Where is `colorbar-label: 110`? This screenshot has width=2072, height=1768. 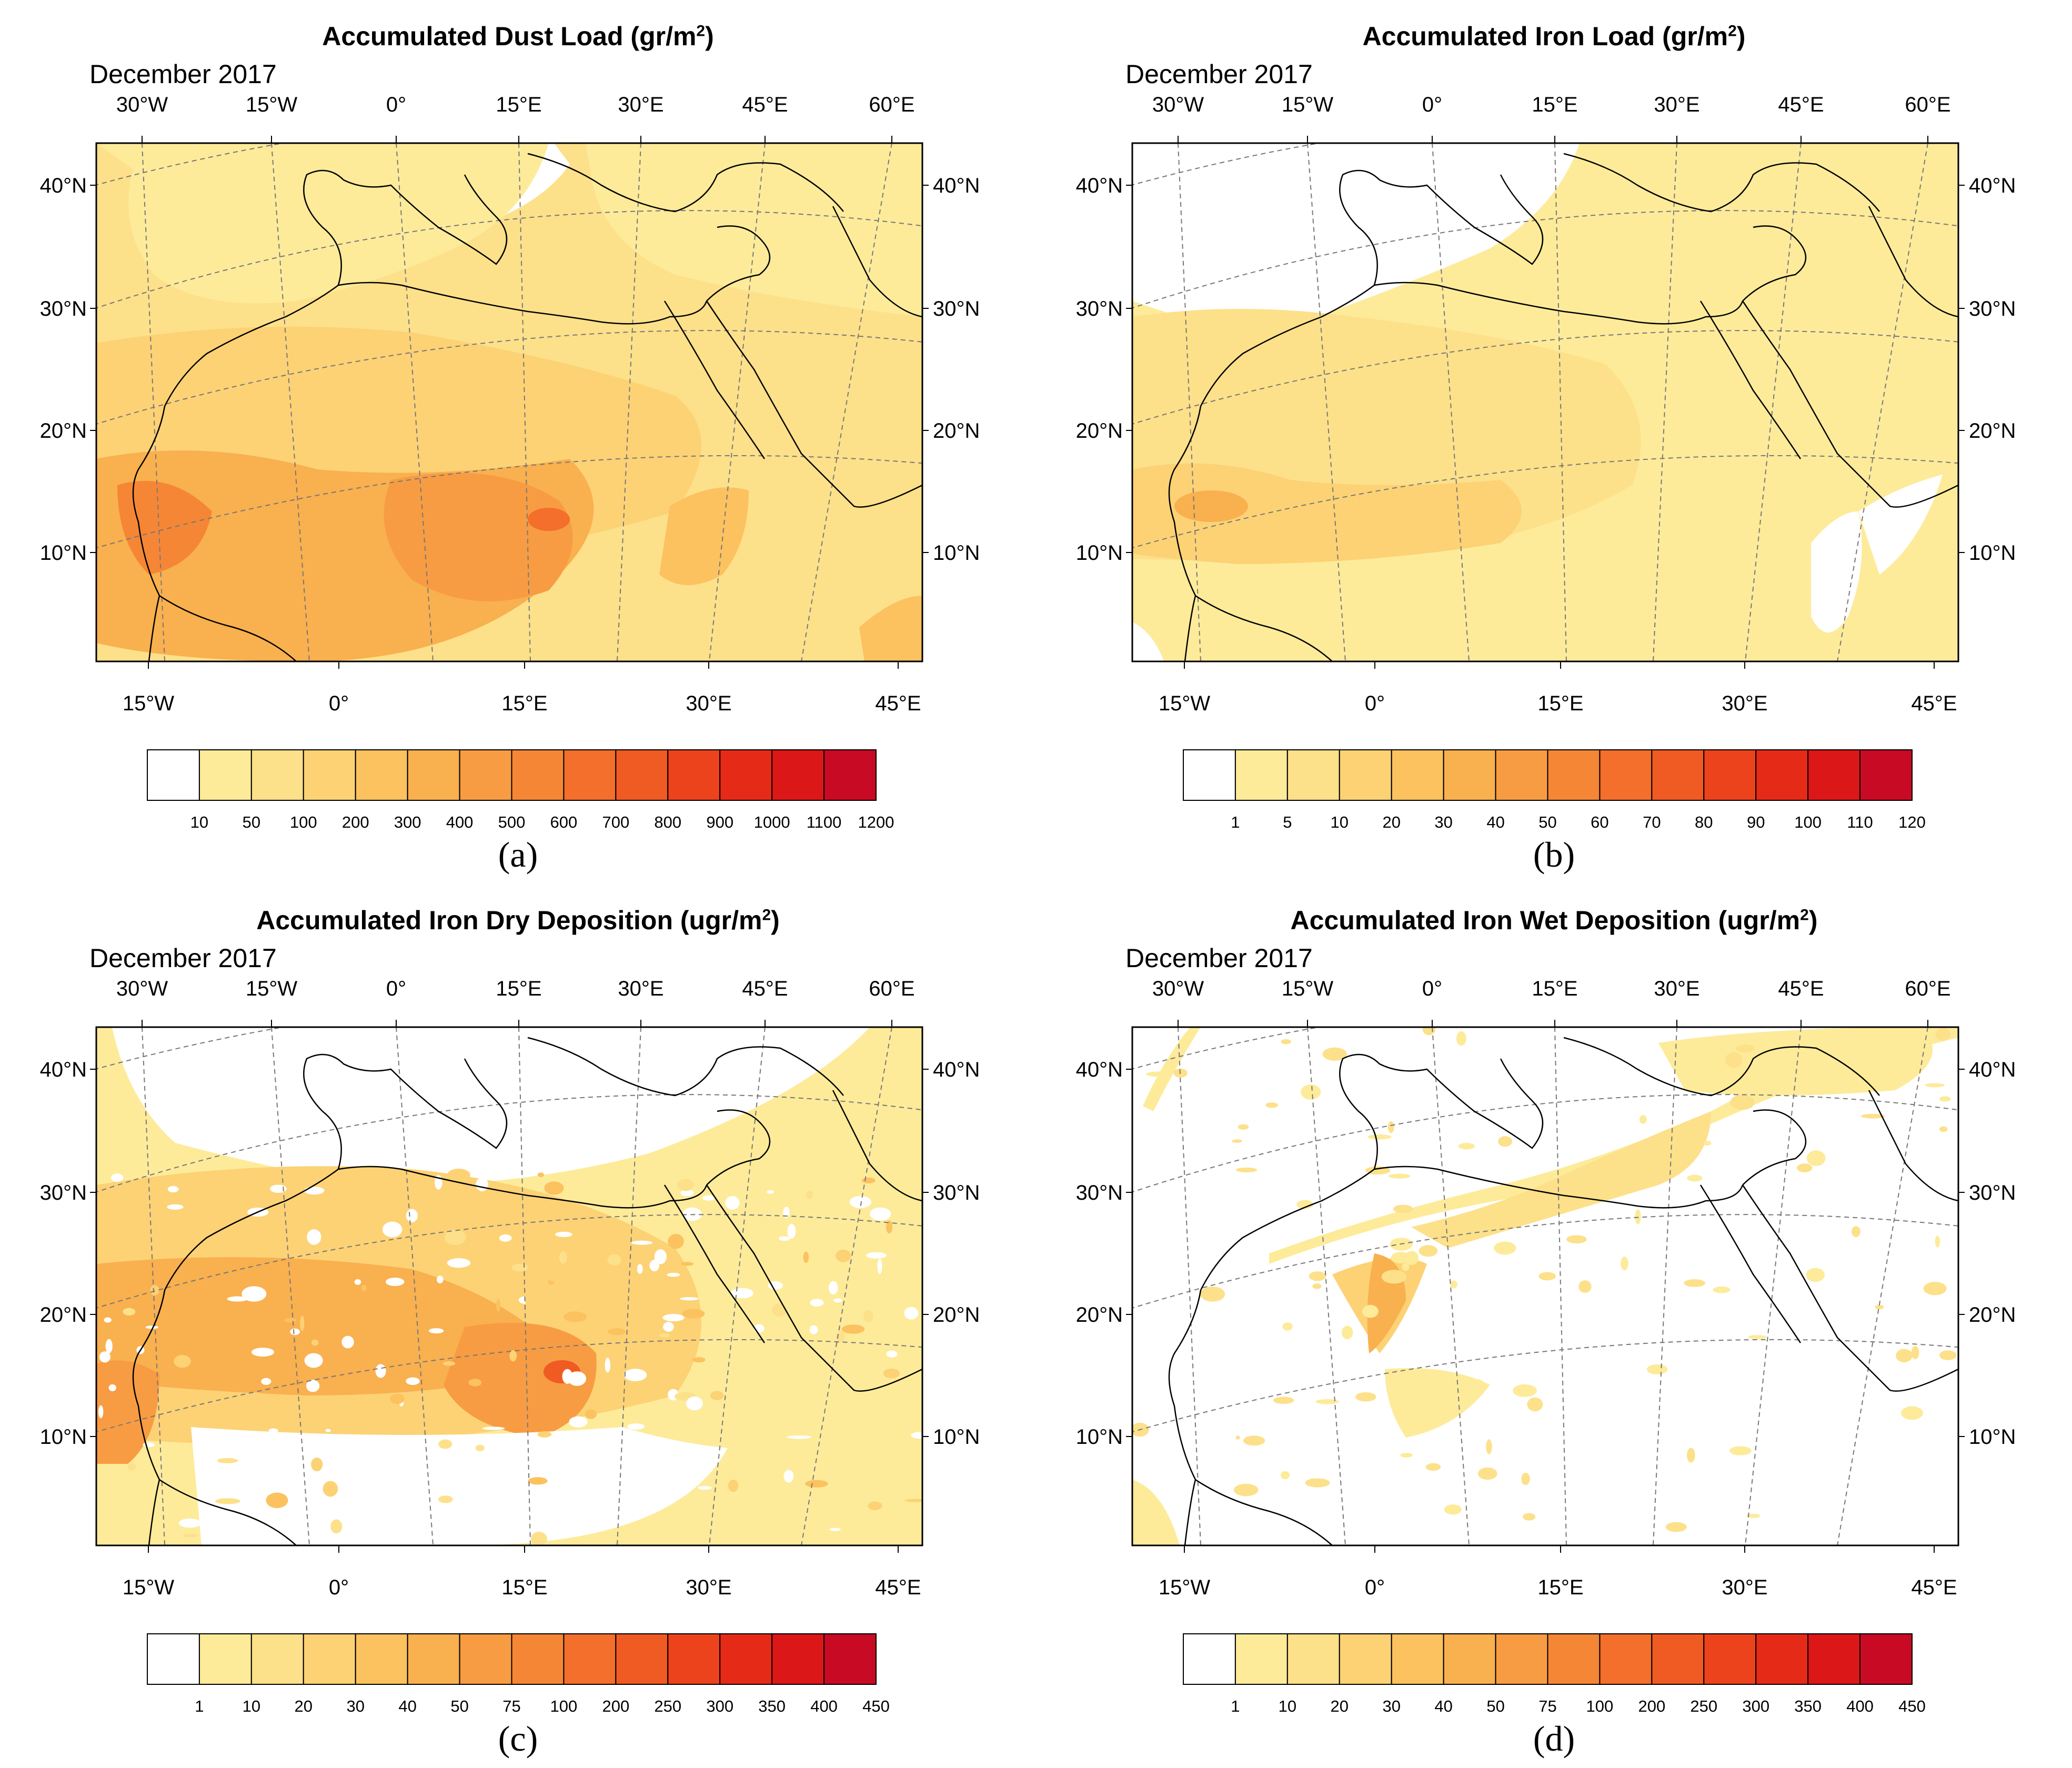
colorbar-label: 110 is located at coordinates (1860, 822).